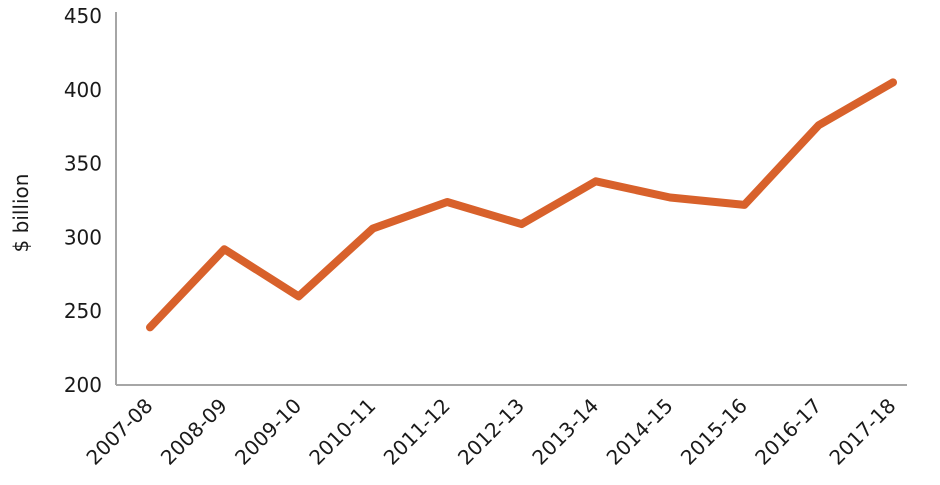  What do you see at coordinates (83, 385) in the screenshot?
I see `y-tick-label: 200` at bounding box center [83, 385].